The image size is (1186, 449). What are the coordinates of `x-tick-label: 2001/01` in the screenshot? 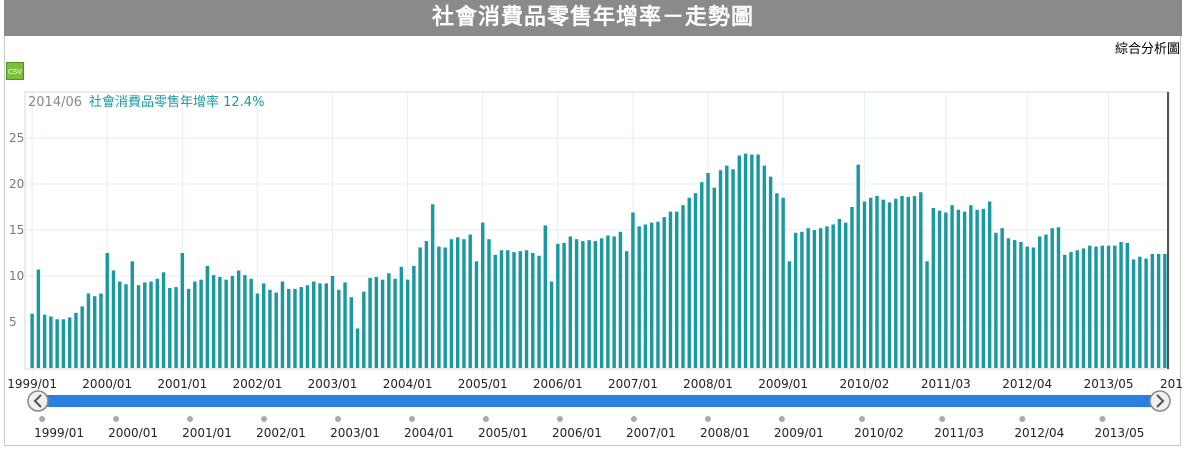 It's located at (182, 384).